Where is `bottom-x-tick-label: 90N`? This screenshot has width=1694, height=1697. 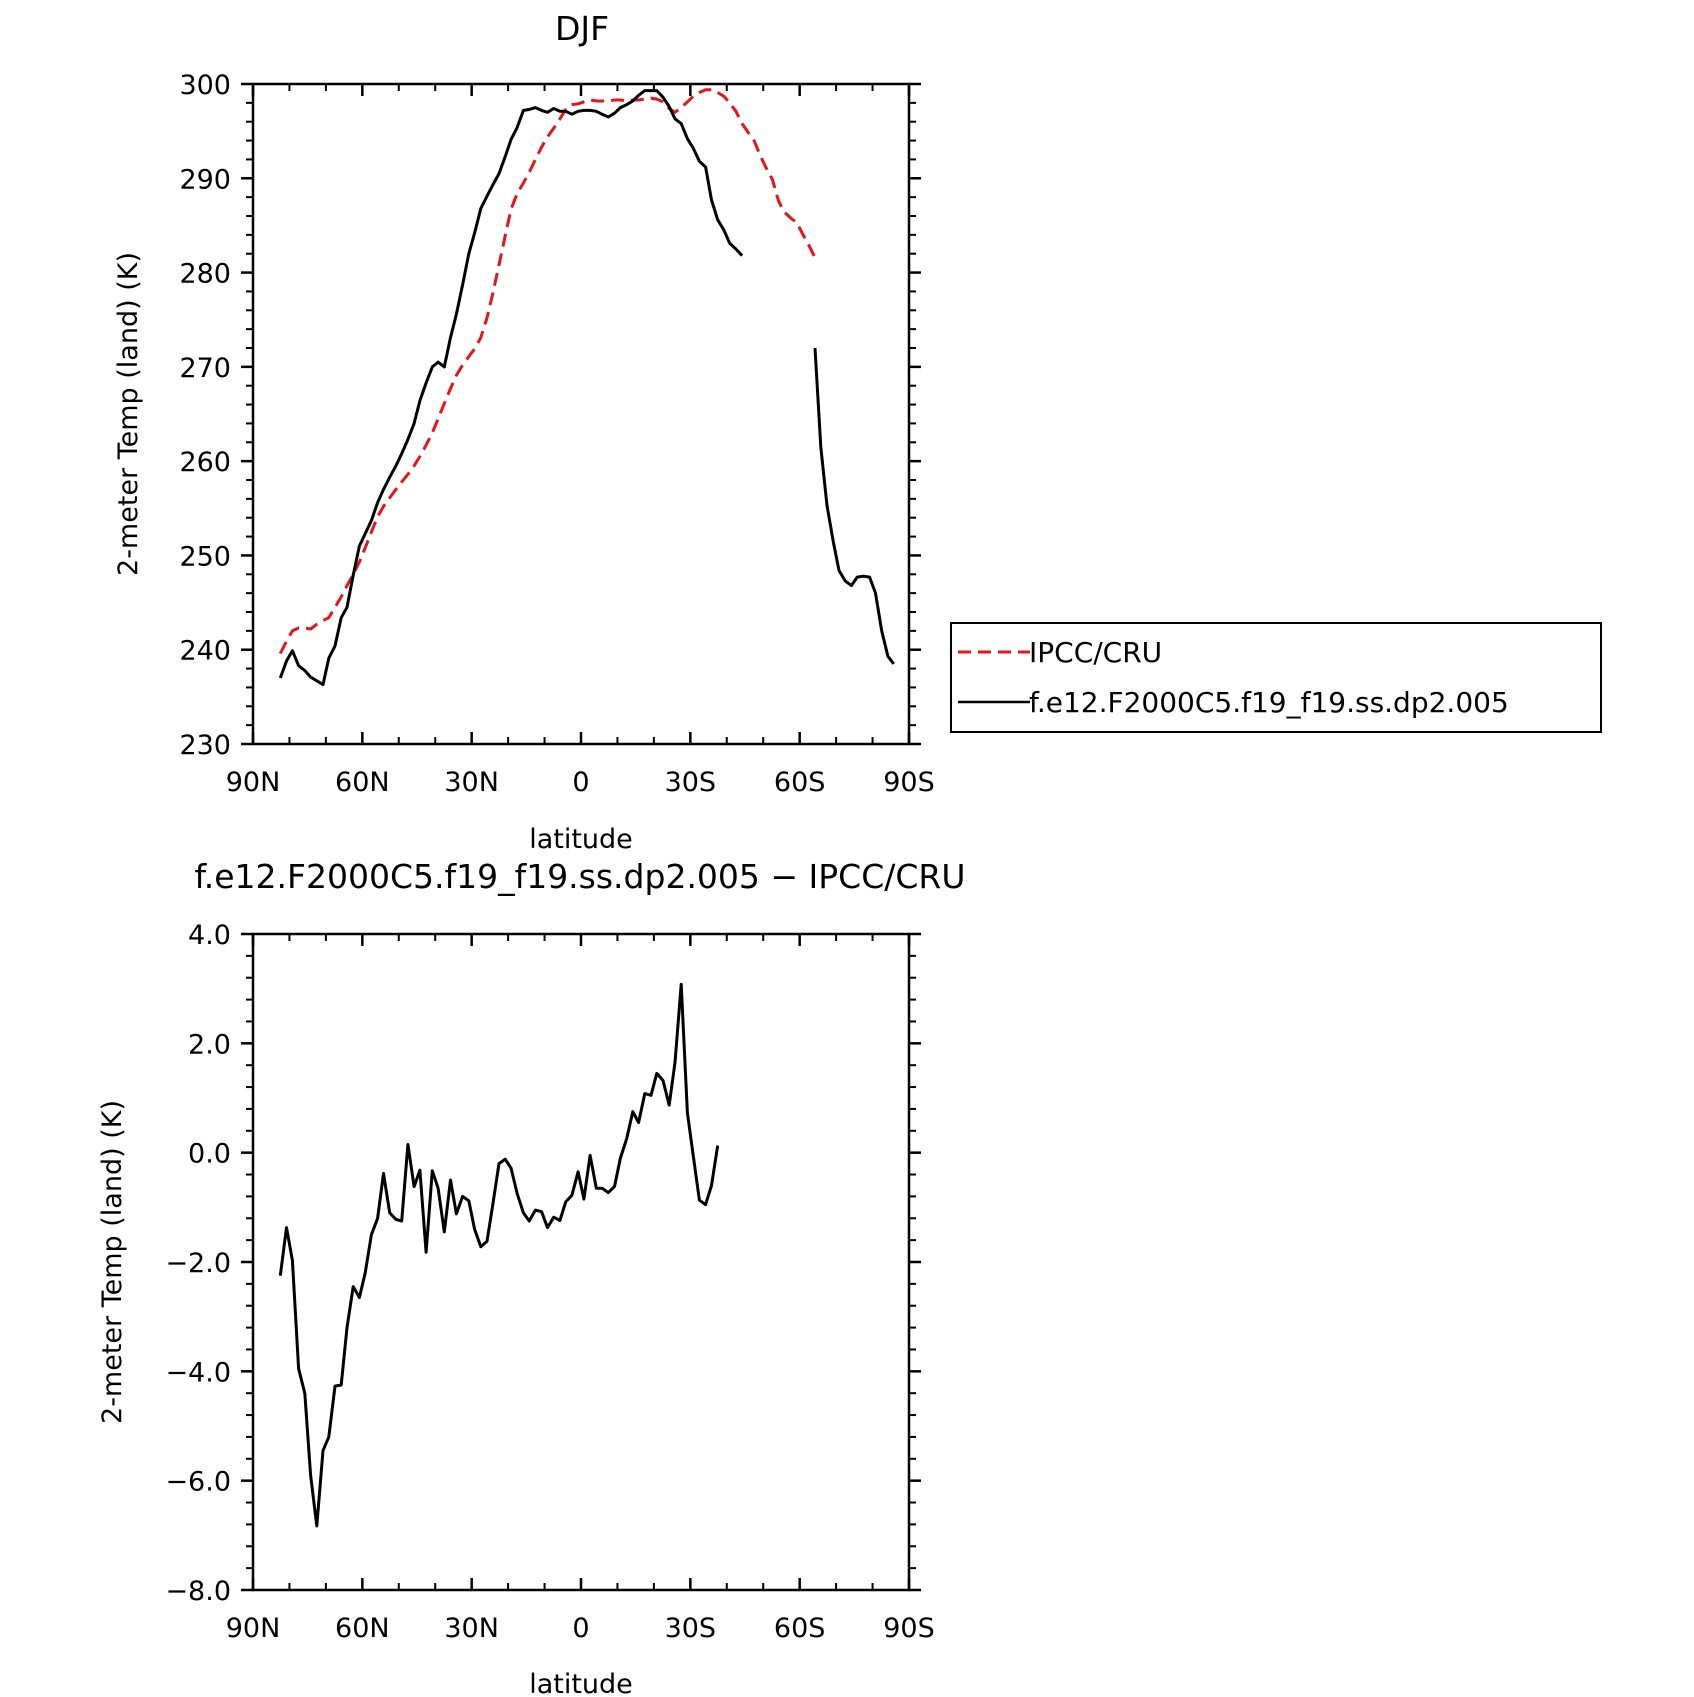
bottom-x-tick-label: 90N is located at coordinates (253, 1628).